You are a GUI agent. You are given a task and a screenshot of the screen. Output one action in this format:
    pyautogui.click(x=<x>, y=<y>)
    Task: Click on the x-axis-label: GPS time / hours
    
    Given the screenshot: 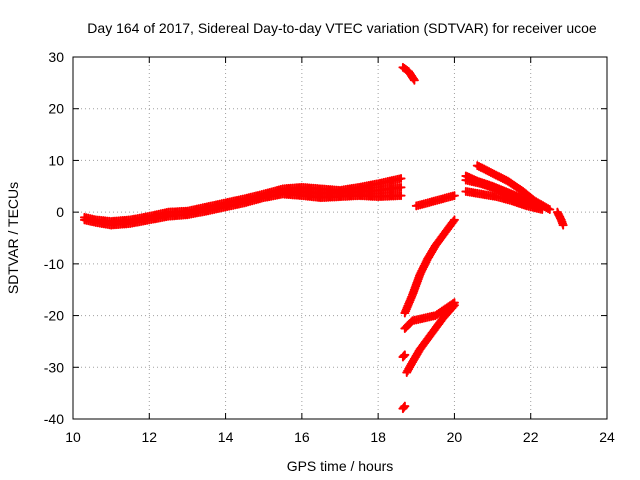 What is the action you would take?
    pyautogui.click(x=340, y=466)
    